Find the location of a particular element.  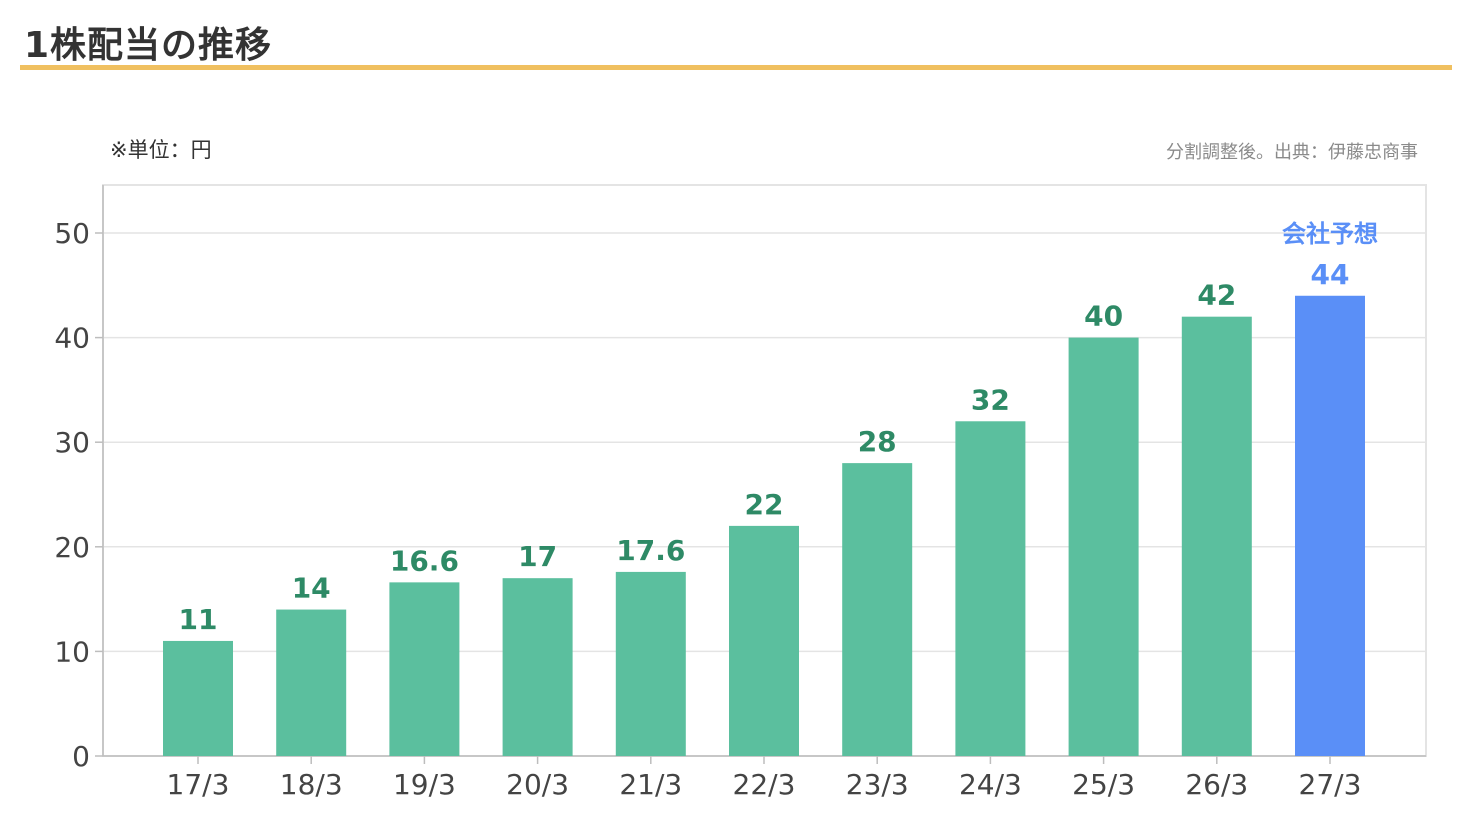

x-tick-label: 21/3 is located at coordinates (650, 784).